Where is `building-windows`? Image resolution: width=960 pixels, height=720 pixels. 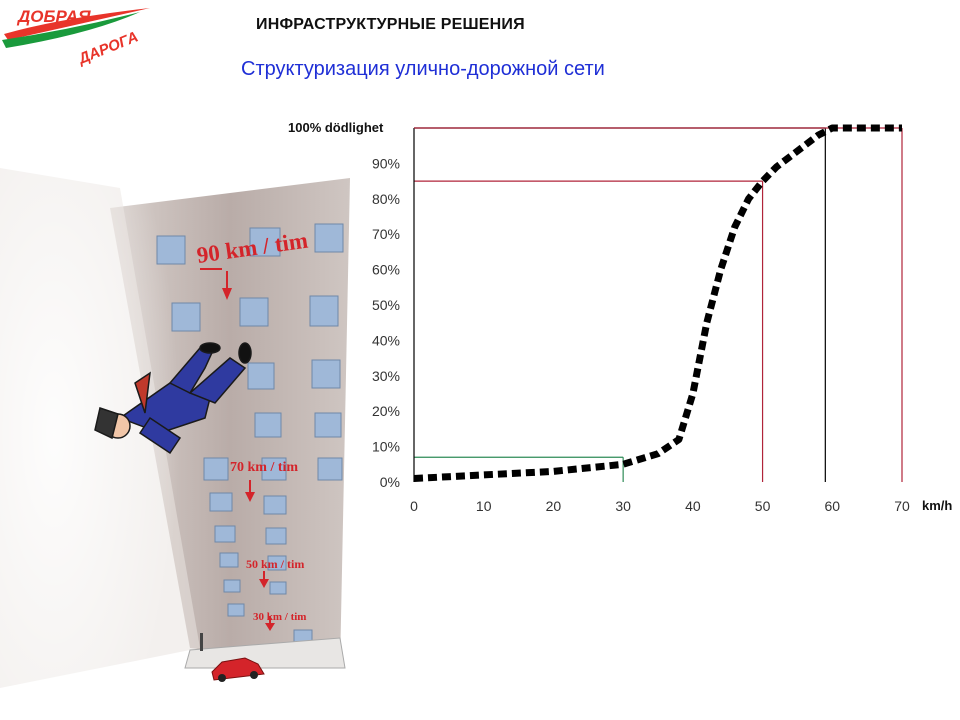 building-windows is located at coordinates (250, 433).